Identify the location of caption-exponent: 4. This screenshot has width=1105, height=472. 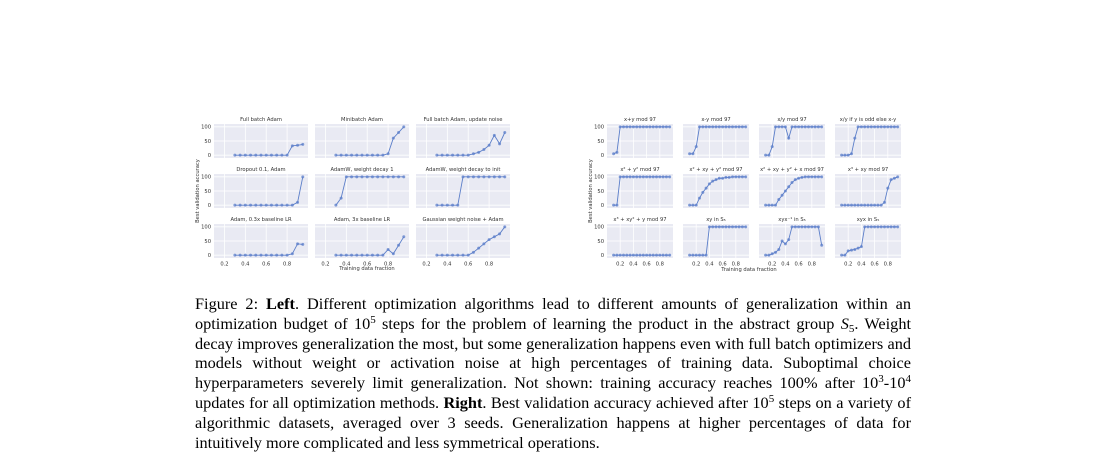
(908, 379).